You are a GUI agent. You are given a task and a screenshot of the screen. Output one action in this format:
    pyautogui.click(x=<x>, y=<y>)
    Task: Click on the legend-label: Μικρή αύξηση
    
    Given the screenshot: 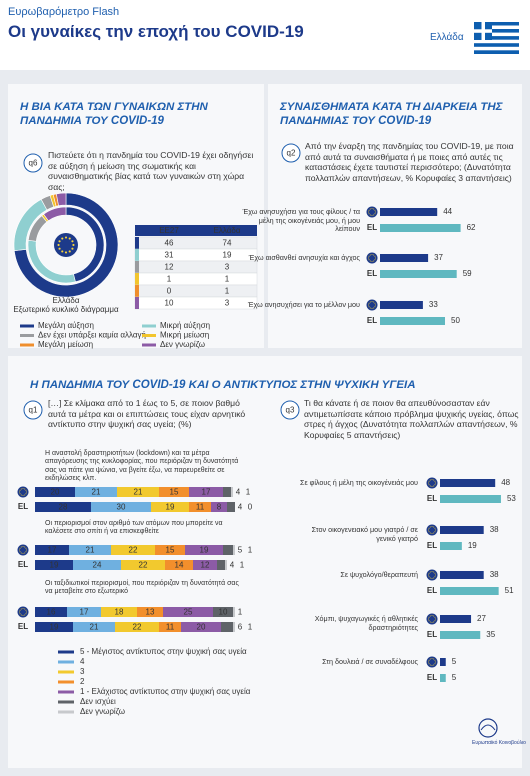 What is the action you would take?
    pyautogui.click(x=185, y=325)
    